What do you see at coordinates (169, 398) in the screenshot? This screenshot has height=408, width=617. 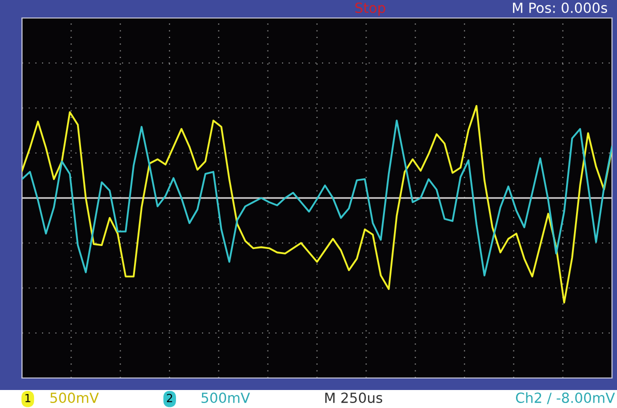 I see `text: 2` at bounding box center [169, 398].